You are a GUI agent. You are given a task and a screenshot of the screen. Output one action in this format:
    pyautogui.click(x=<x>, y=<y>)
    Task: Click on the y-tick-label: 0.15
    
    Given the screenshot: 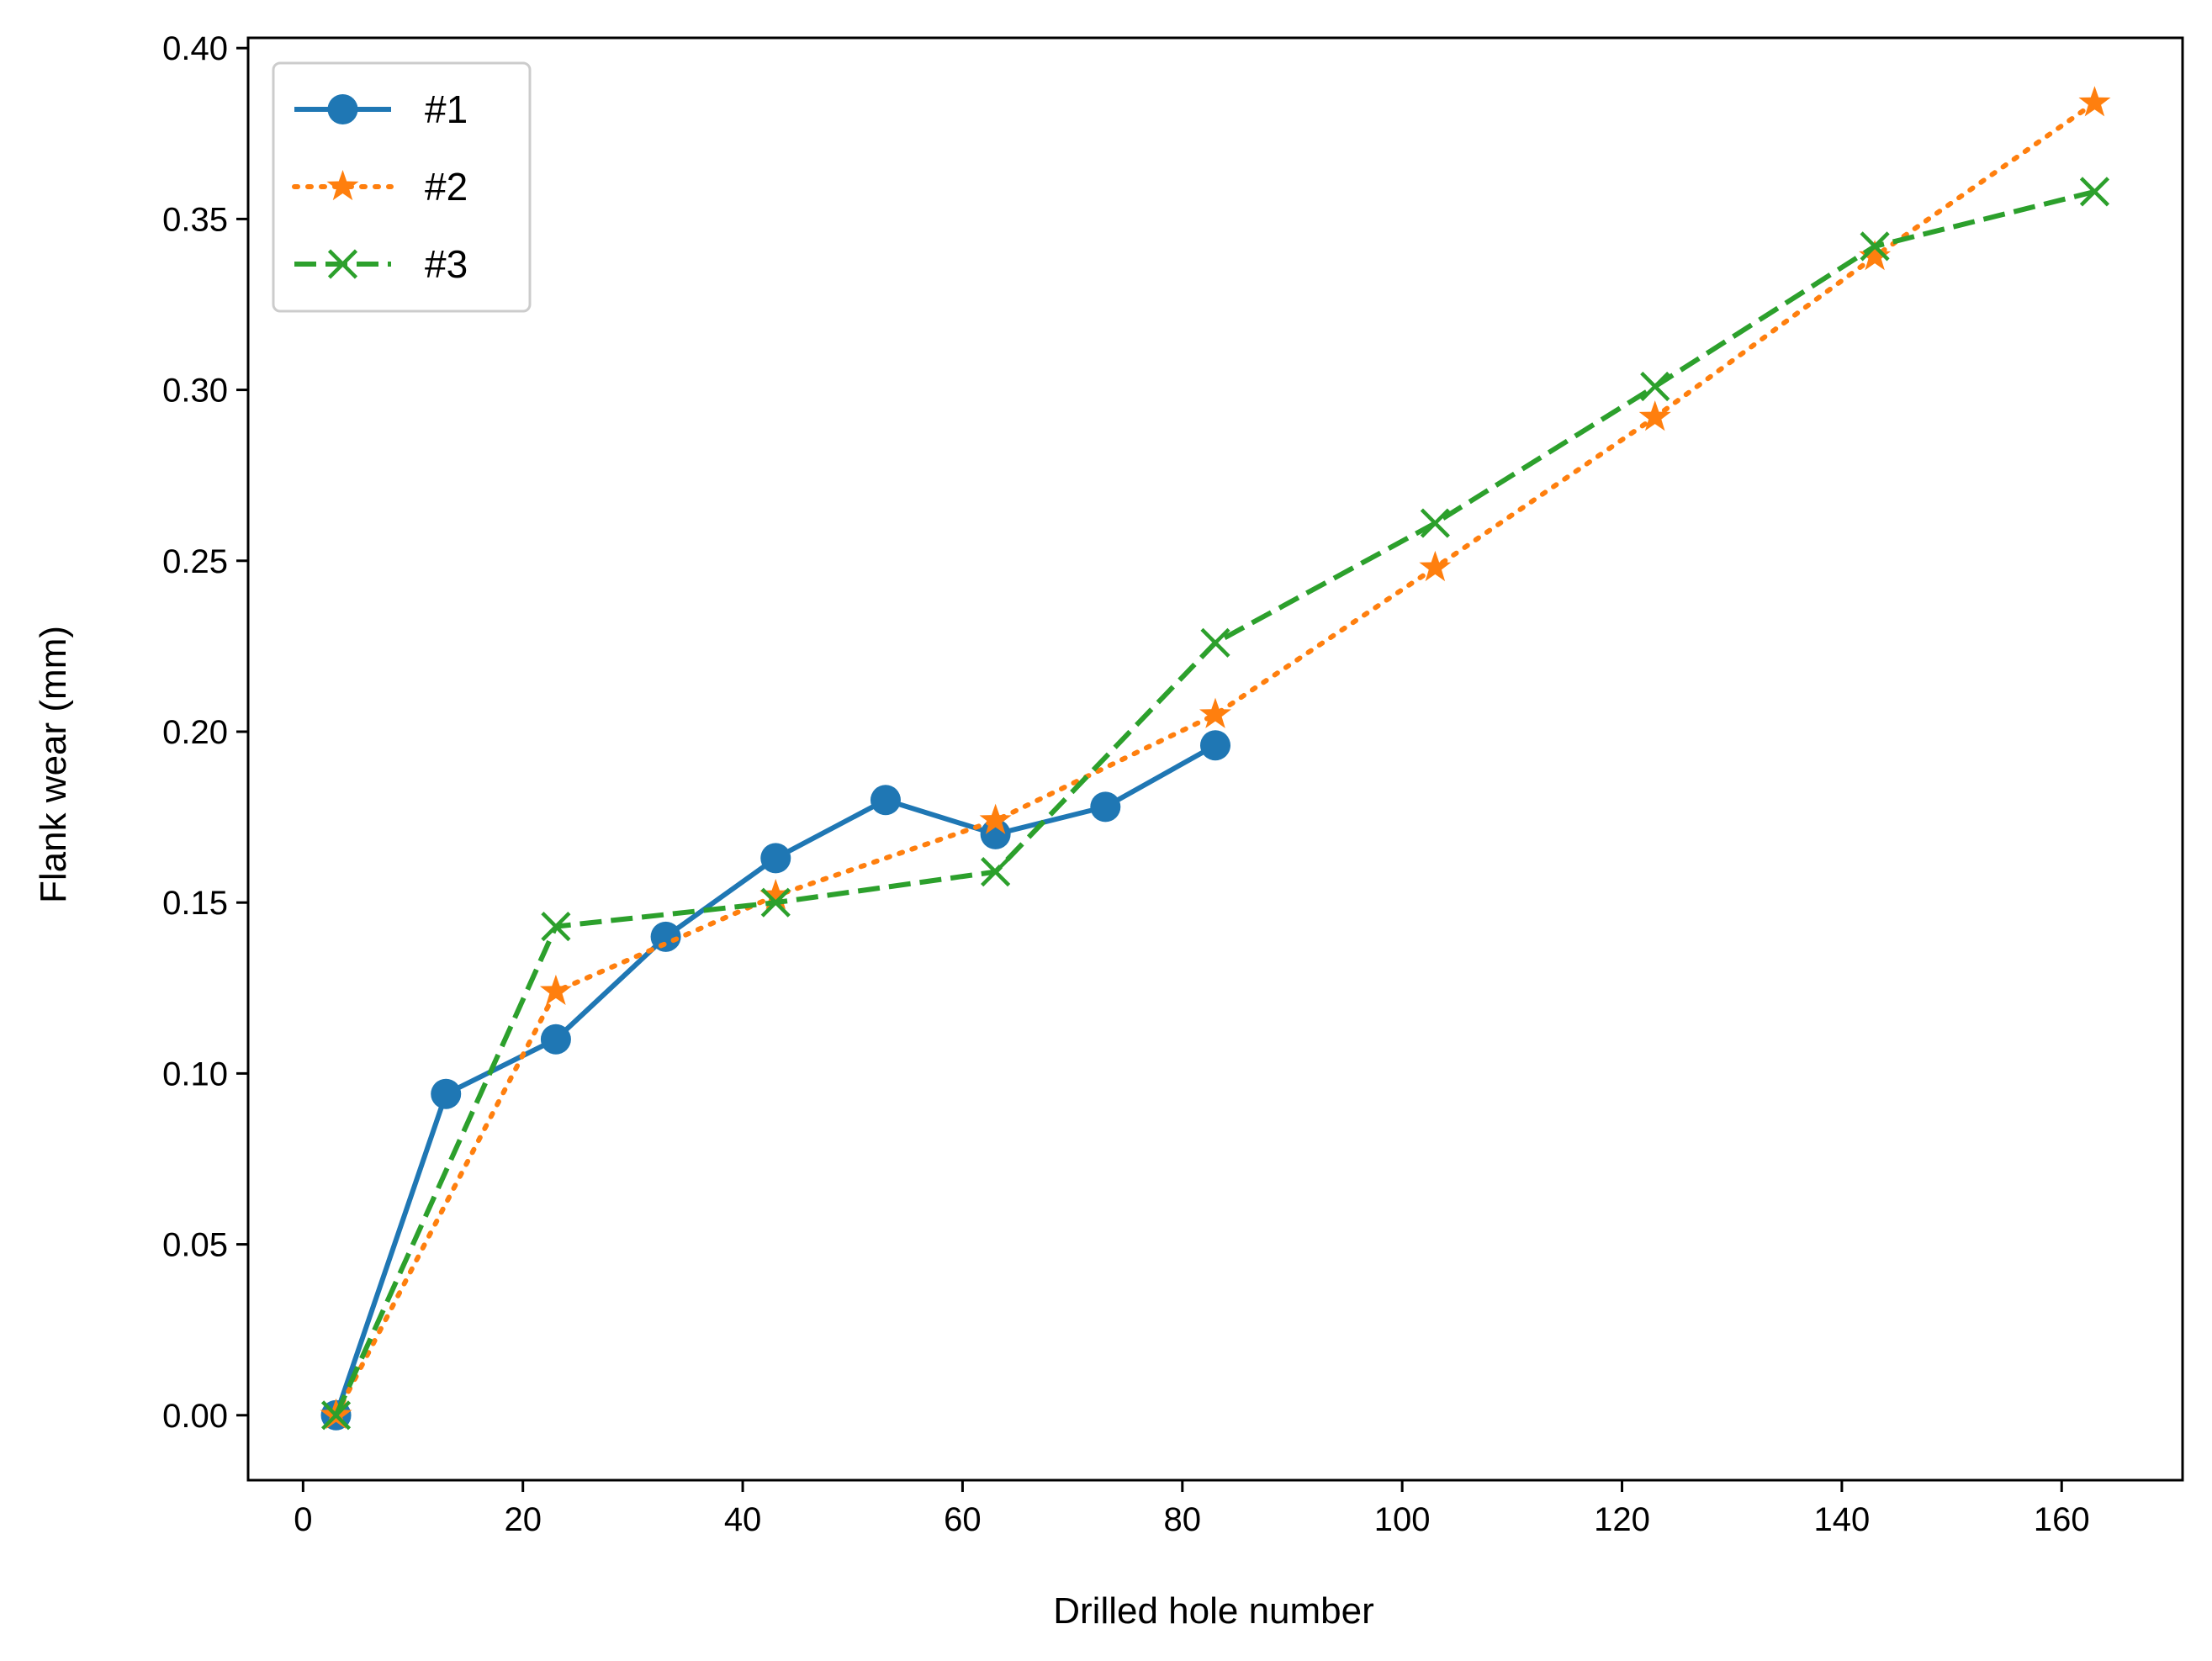 What is the action you would take?
    pyautogui.click(x=195, y=904)
    